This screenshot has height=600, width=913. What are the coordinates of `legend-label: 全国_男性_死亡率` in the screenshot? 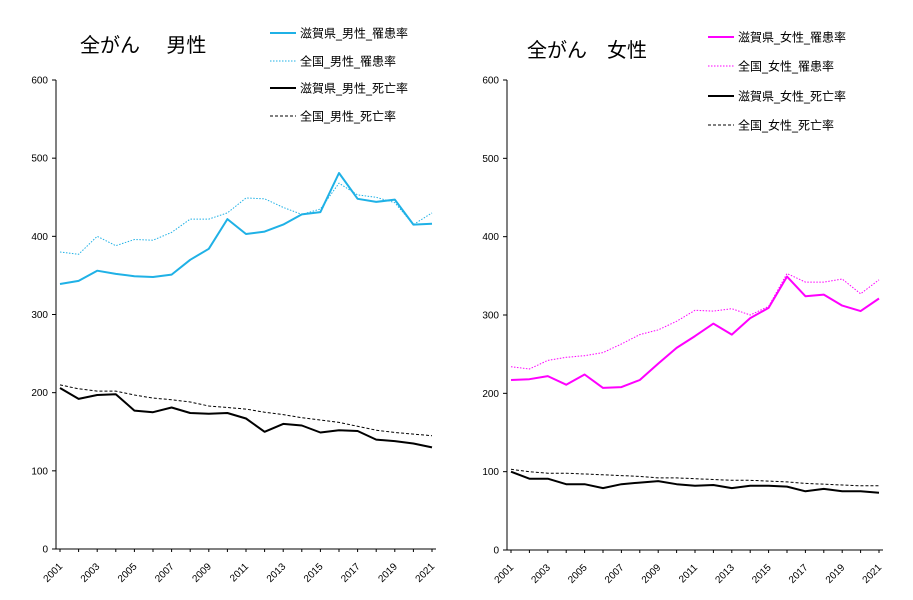 It's located at (348, 116).